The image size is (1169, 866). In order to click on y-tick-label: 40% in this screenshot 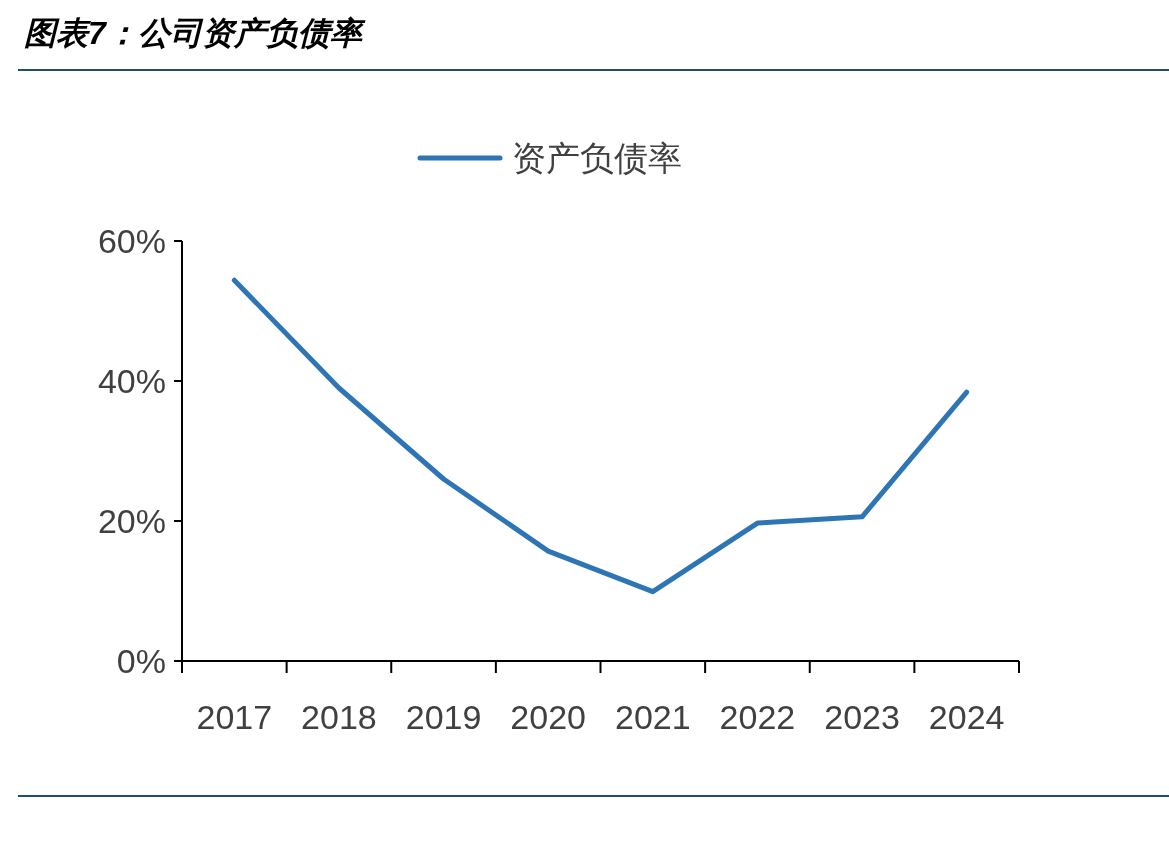, I will do `click(131, 381)`.